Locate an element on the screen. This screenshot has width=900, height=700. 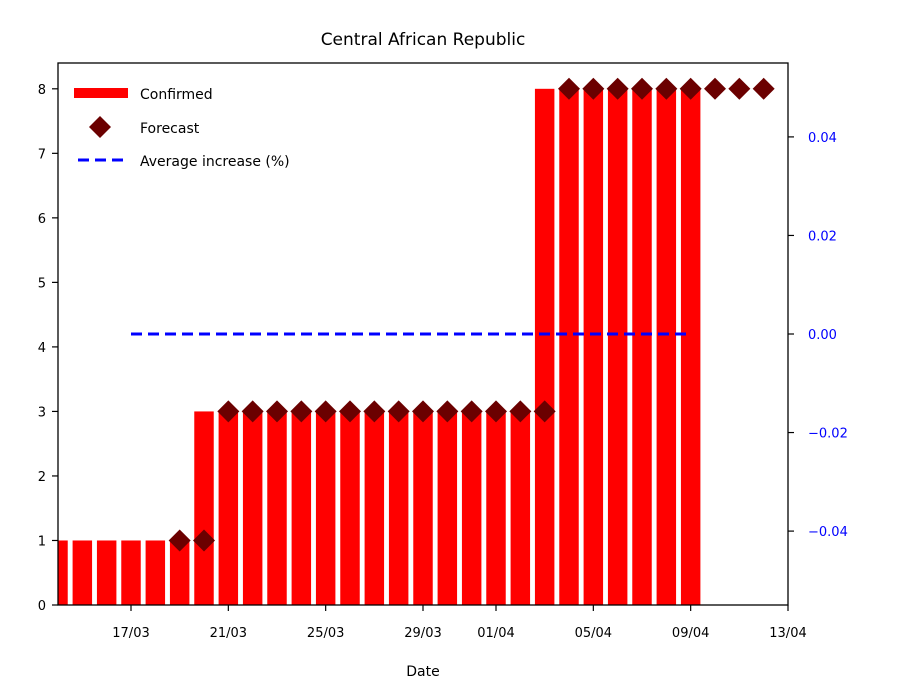
y-tick-label: 0 is located at coordinates (42, 606).